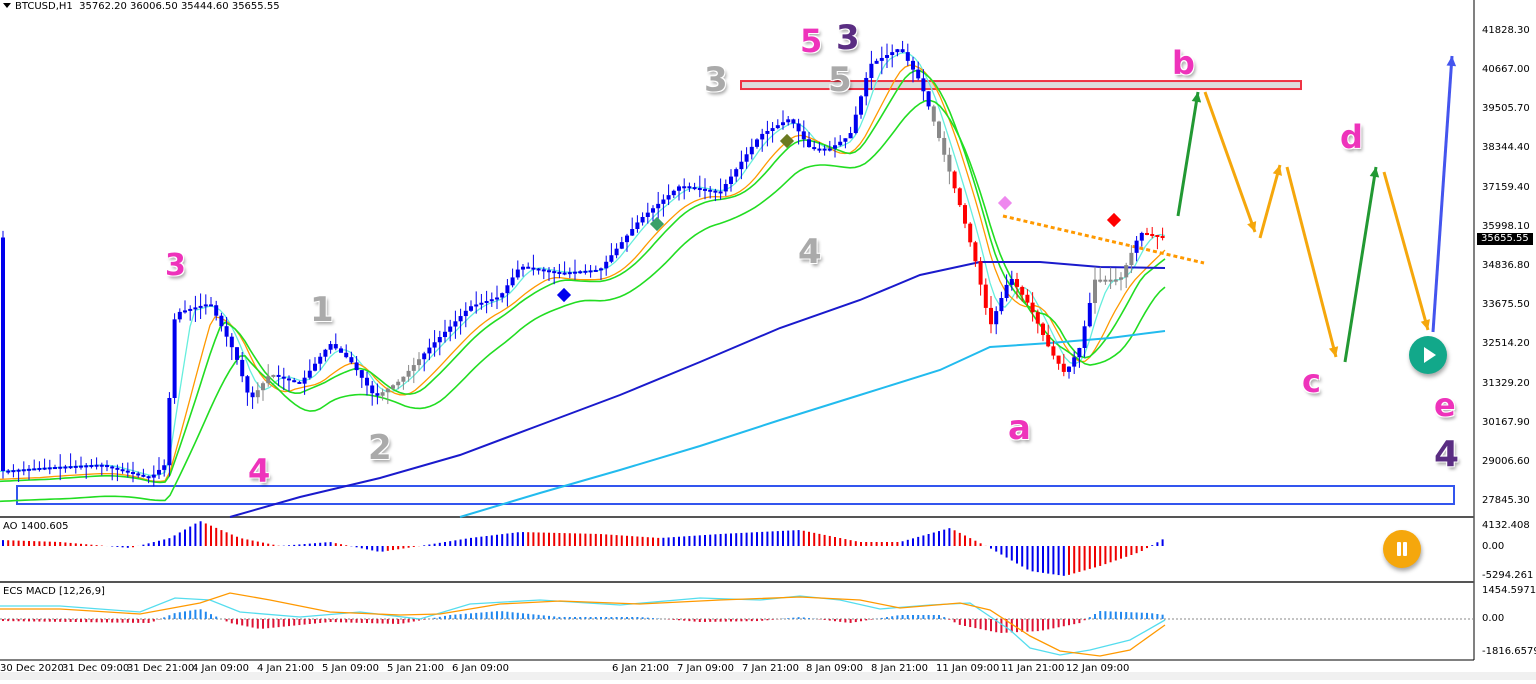 Image resolution: width=1536 pixels, height=684 pixels. What do you see at coordinates (322, 310) in the screenshot?
I see `wave-label: 1` at bounding box center [322, 310].